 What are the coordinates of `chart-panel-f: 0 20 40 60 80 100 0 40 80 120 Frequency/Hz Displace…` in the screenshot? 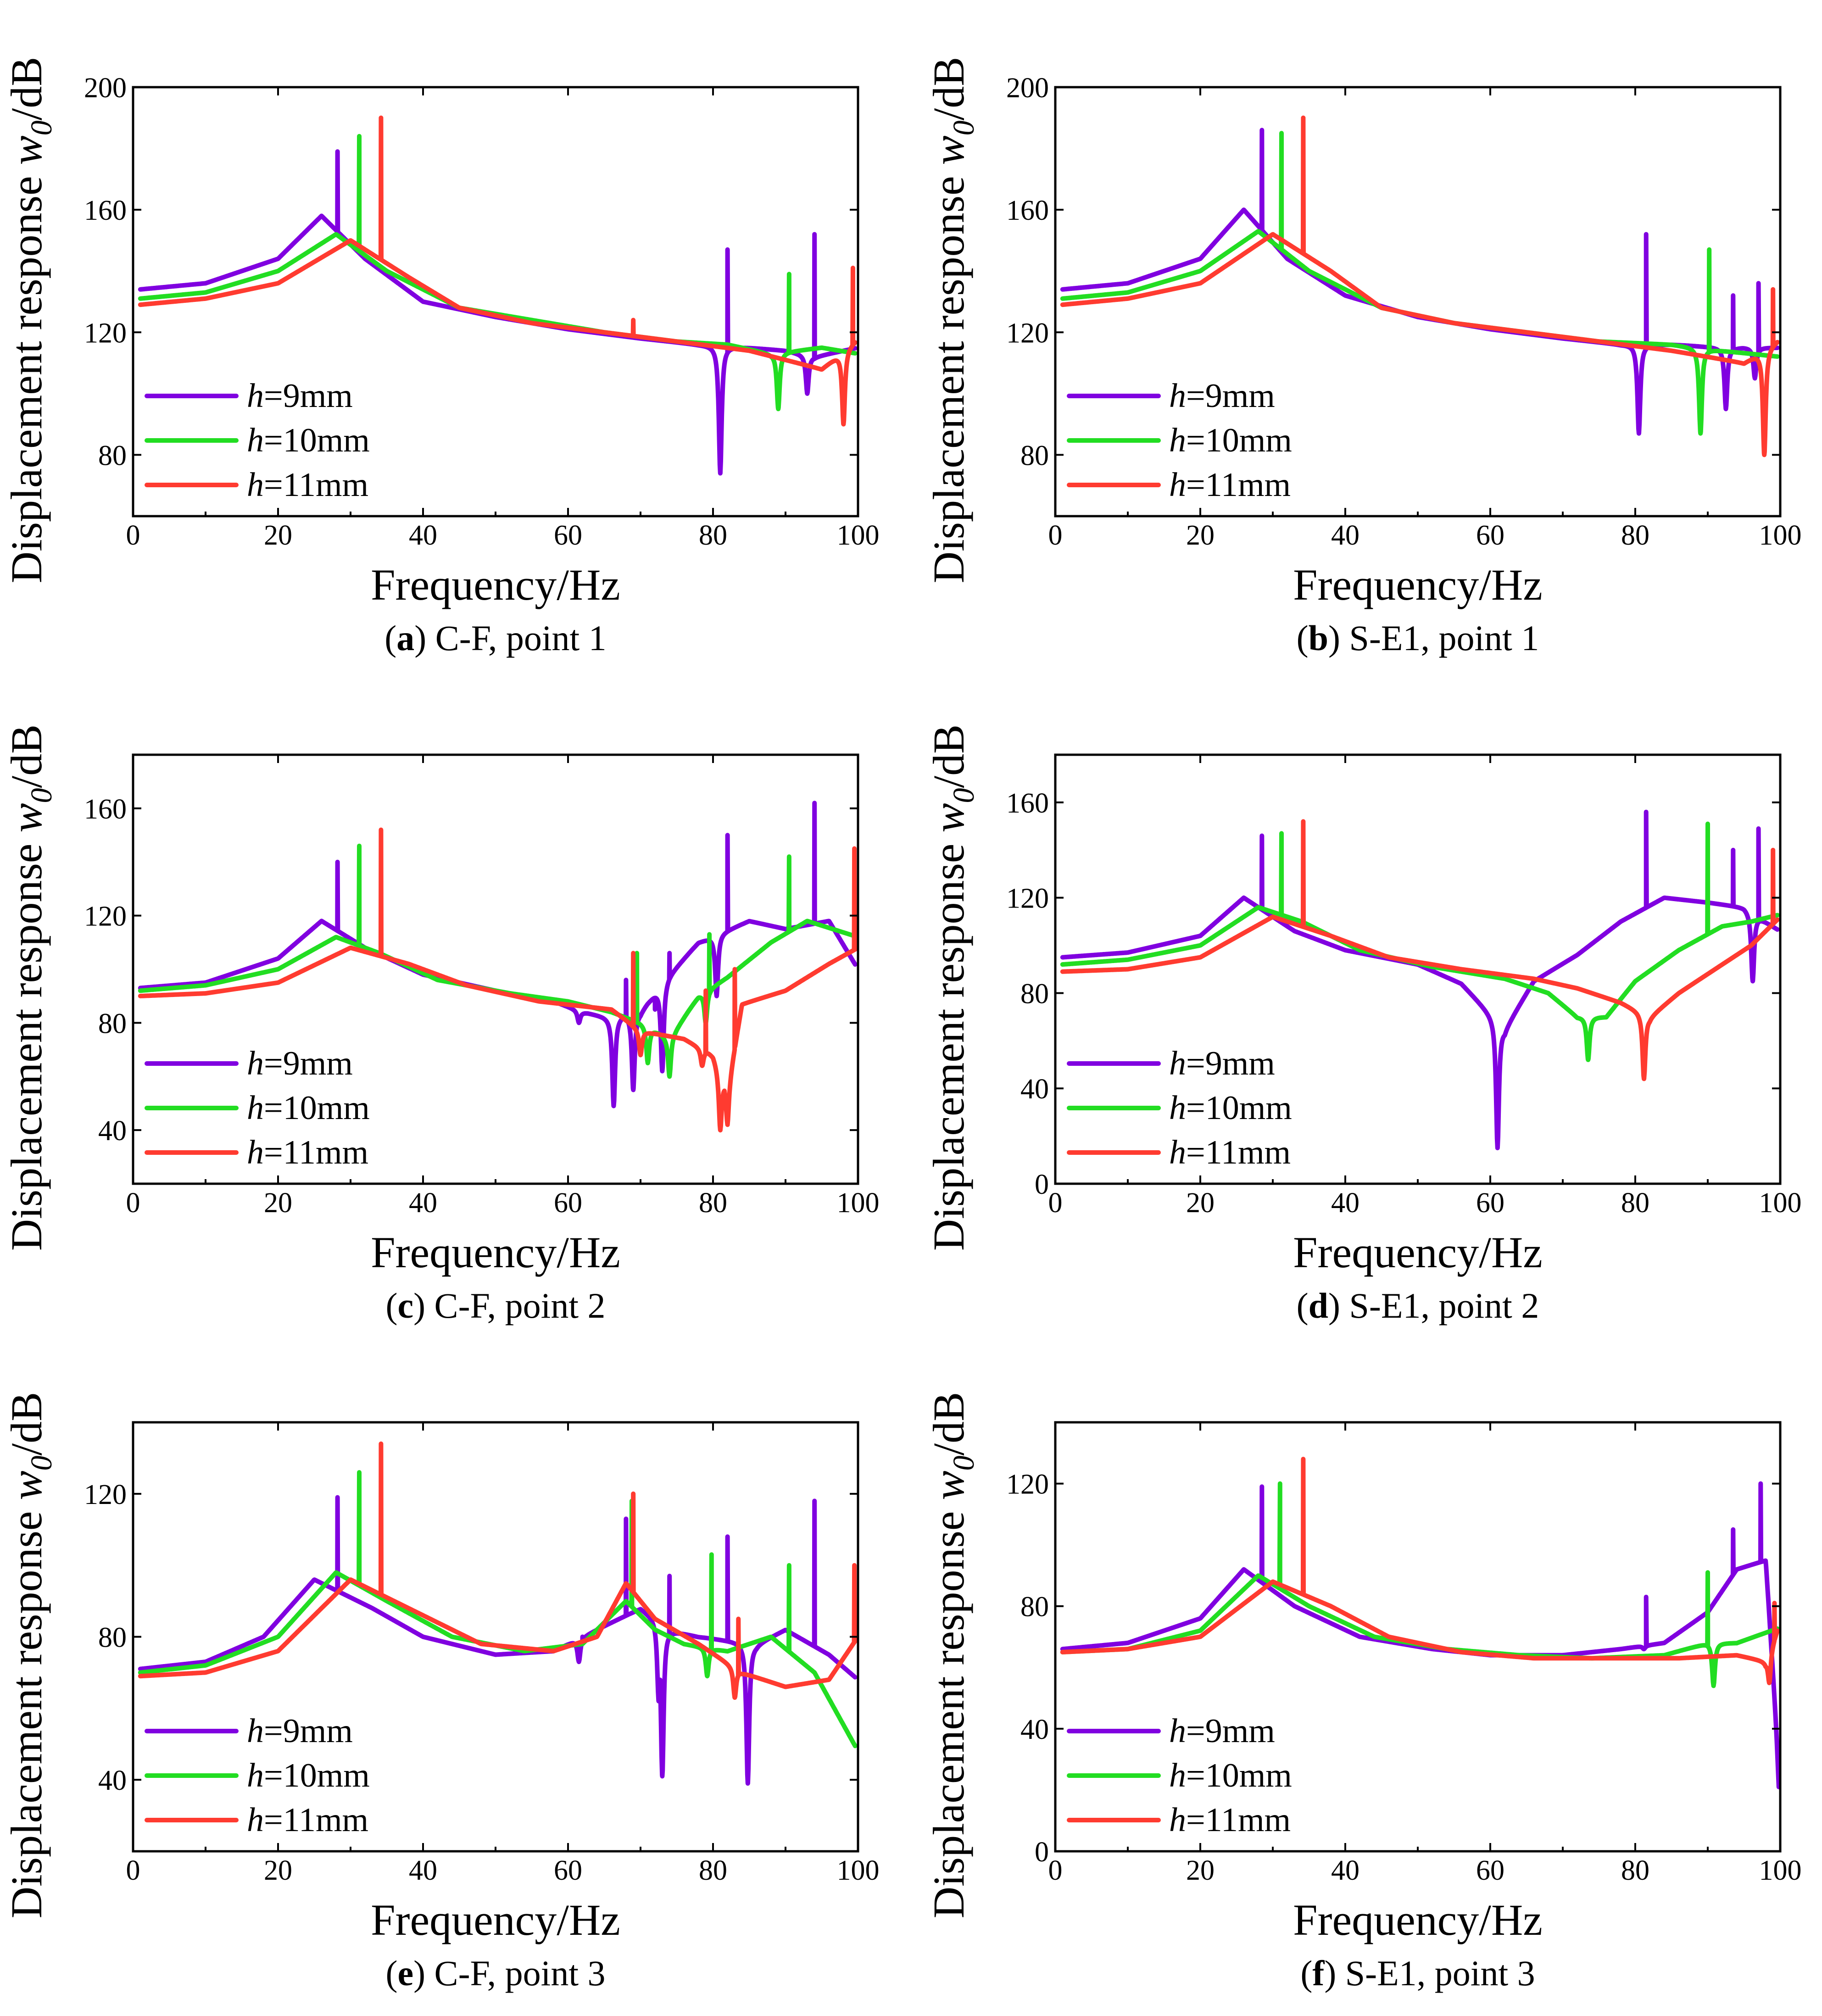 It's located at (1363, 1692).